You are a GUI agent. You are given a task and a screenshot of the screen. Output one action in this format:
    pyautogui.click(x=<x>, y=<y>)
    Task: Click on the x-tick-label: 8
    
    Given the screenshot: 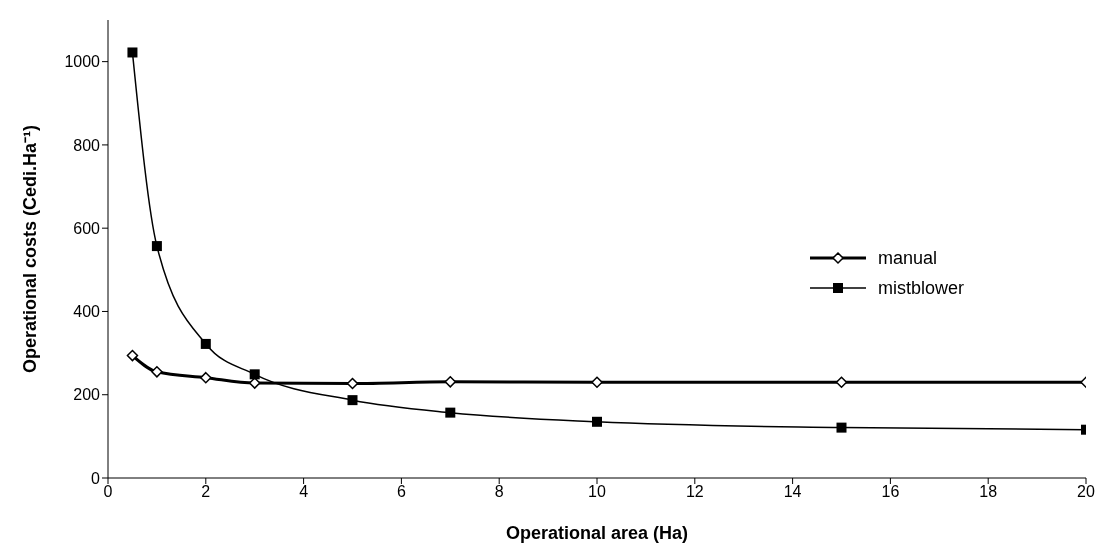 What is the action you would take?
    pyautogui.click(x=499, y=492)
    